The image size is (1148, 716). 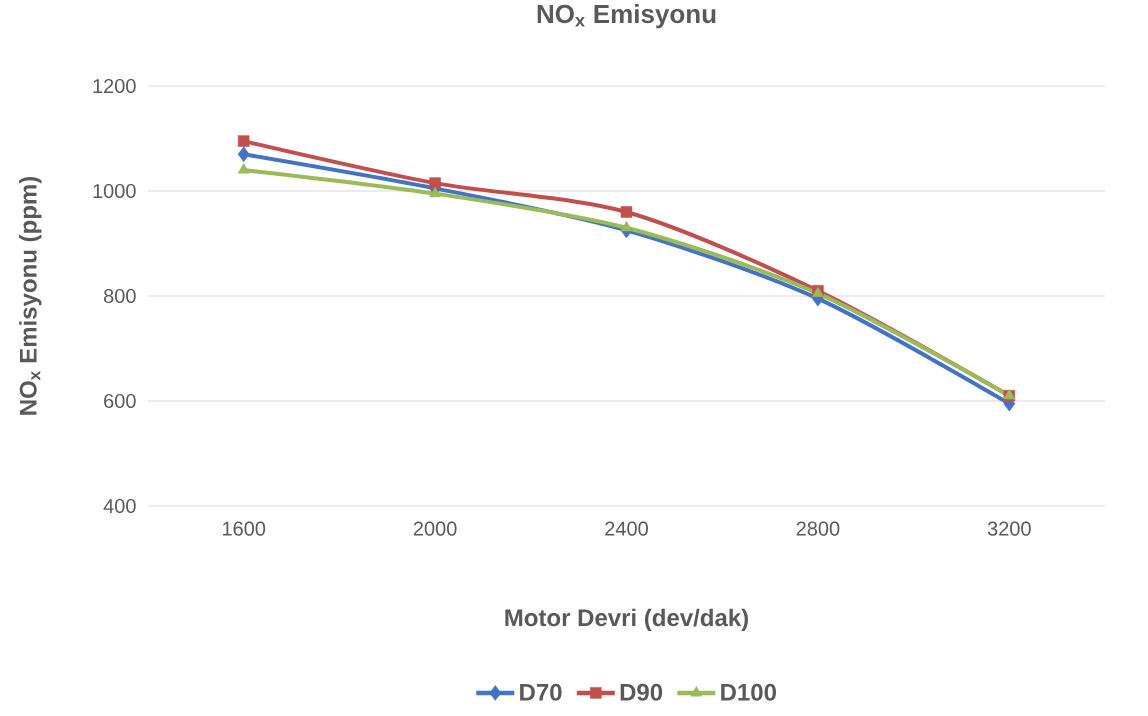 What do you see at coordinates (30, 295) in the screenshot?
I see `y-axis-title: NO$_{x}$ Emisyonu (ppm)` at bounding box center [30, 295].